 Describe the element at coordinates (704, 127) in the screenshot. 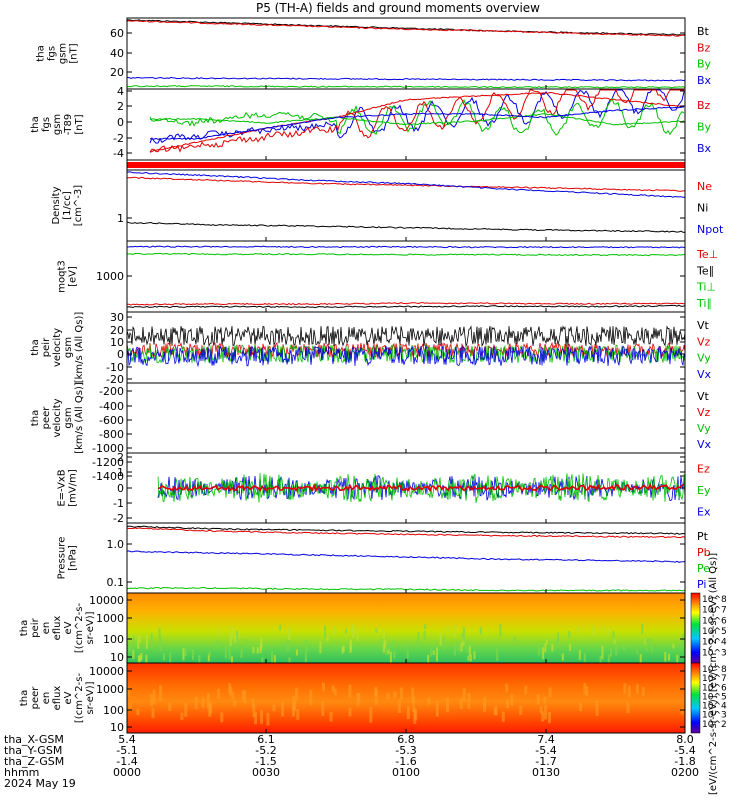

I see `legend-By: By` at that location.